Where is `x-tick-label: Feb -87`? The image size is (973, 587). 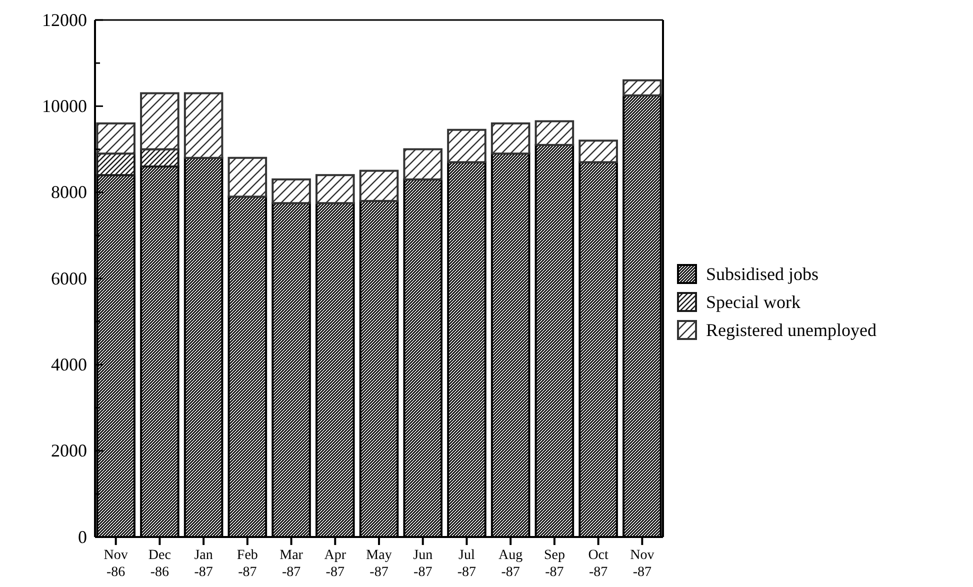 x-tick-label: Feb -87 is located at coordinates (247, 564).